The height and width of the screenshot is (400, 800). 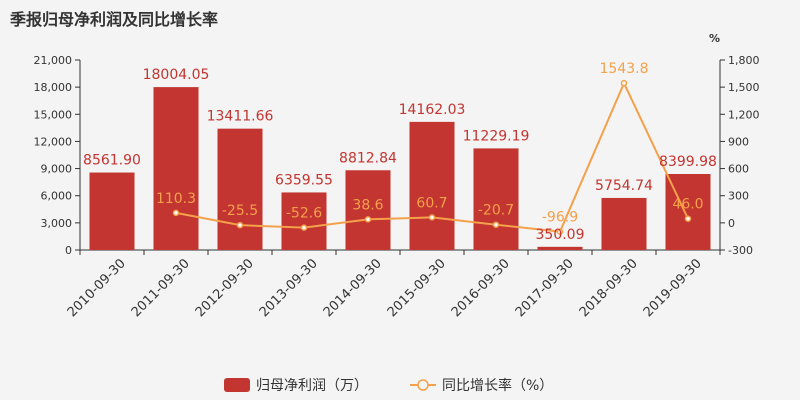 I want to click on x-tick-label: 2011-09-30, so click(x=161, y=288).